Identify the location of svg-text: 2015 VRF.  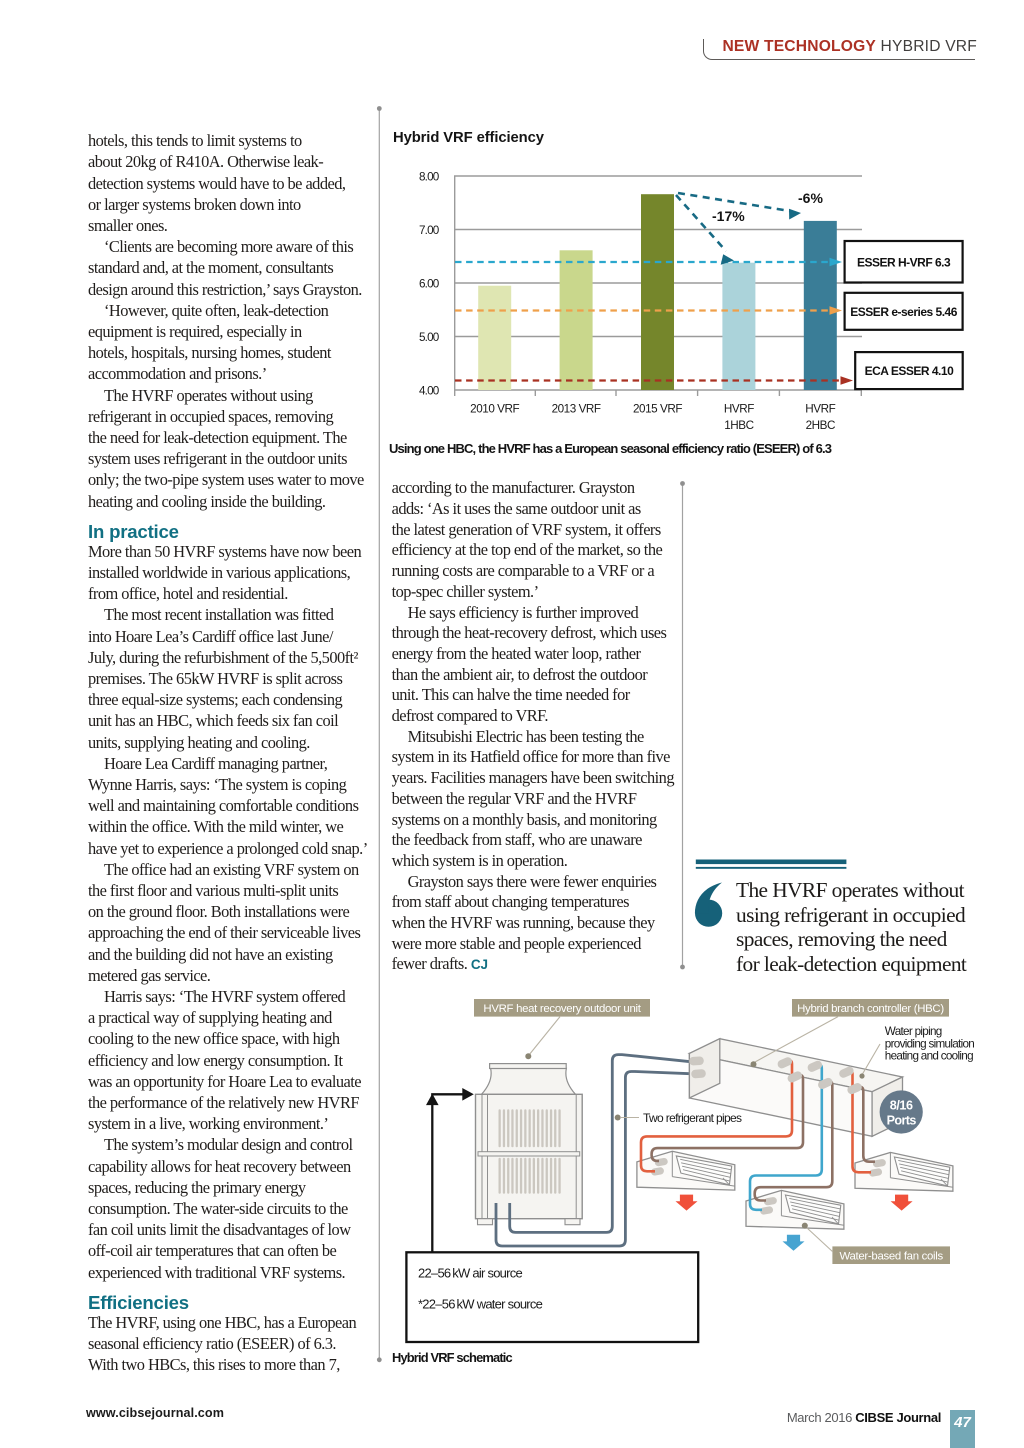
(657, 409).